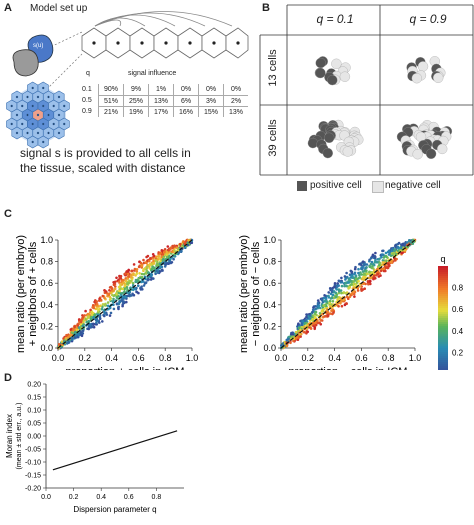 The width and height of the screenshot is (474, 525). What do you see at coordinates (87, 89) in the screenshot?
I see `influence-q: 0.1` at bounding box center [87, 89].